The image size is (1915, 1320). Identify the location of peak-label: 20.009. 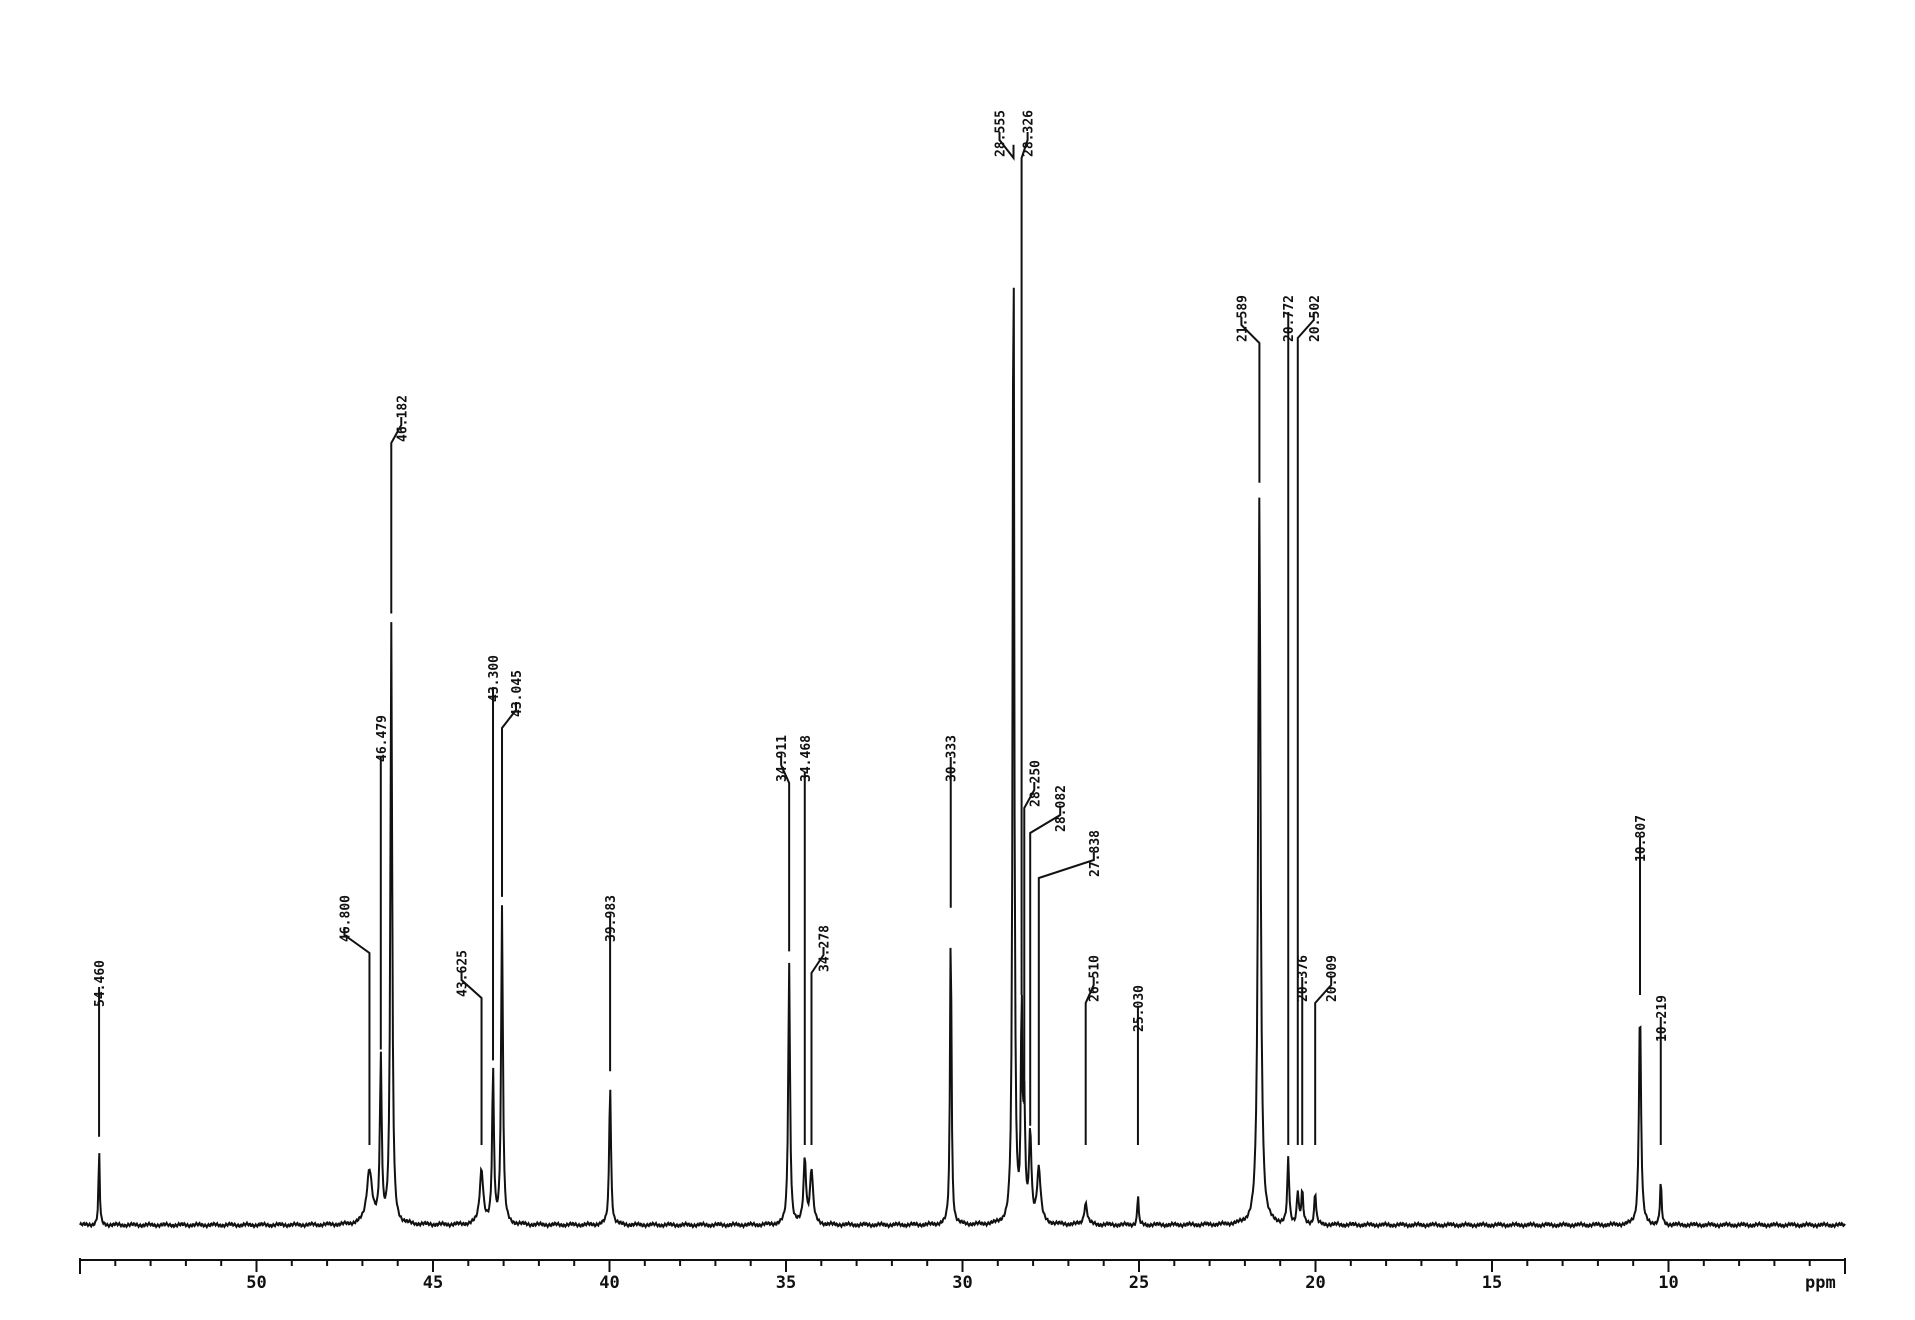
(1332, 978).